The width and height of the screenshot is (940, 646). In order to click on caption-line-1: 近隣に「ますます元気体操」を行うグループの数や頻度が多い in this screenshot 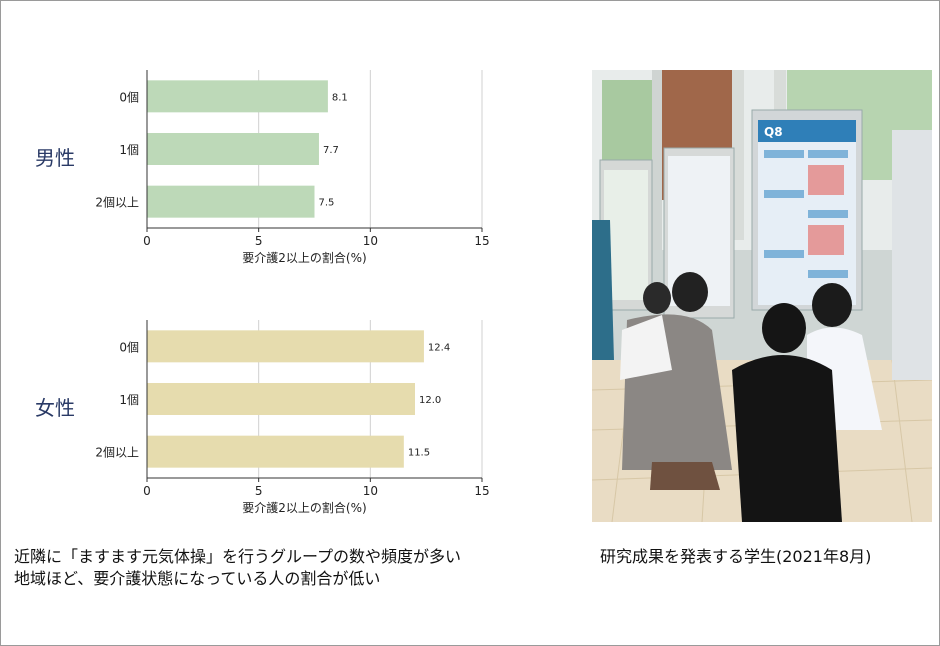, I will do `click(238, 556)`.